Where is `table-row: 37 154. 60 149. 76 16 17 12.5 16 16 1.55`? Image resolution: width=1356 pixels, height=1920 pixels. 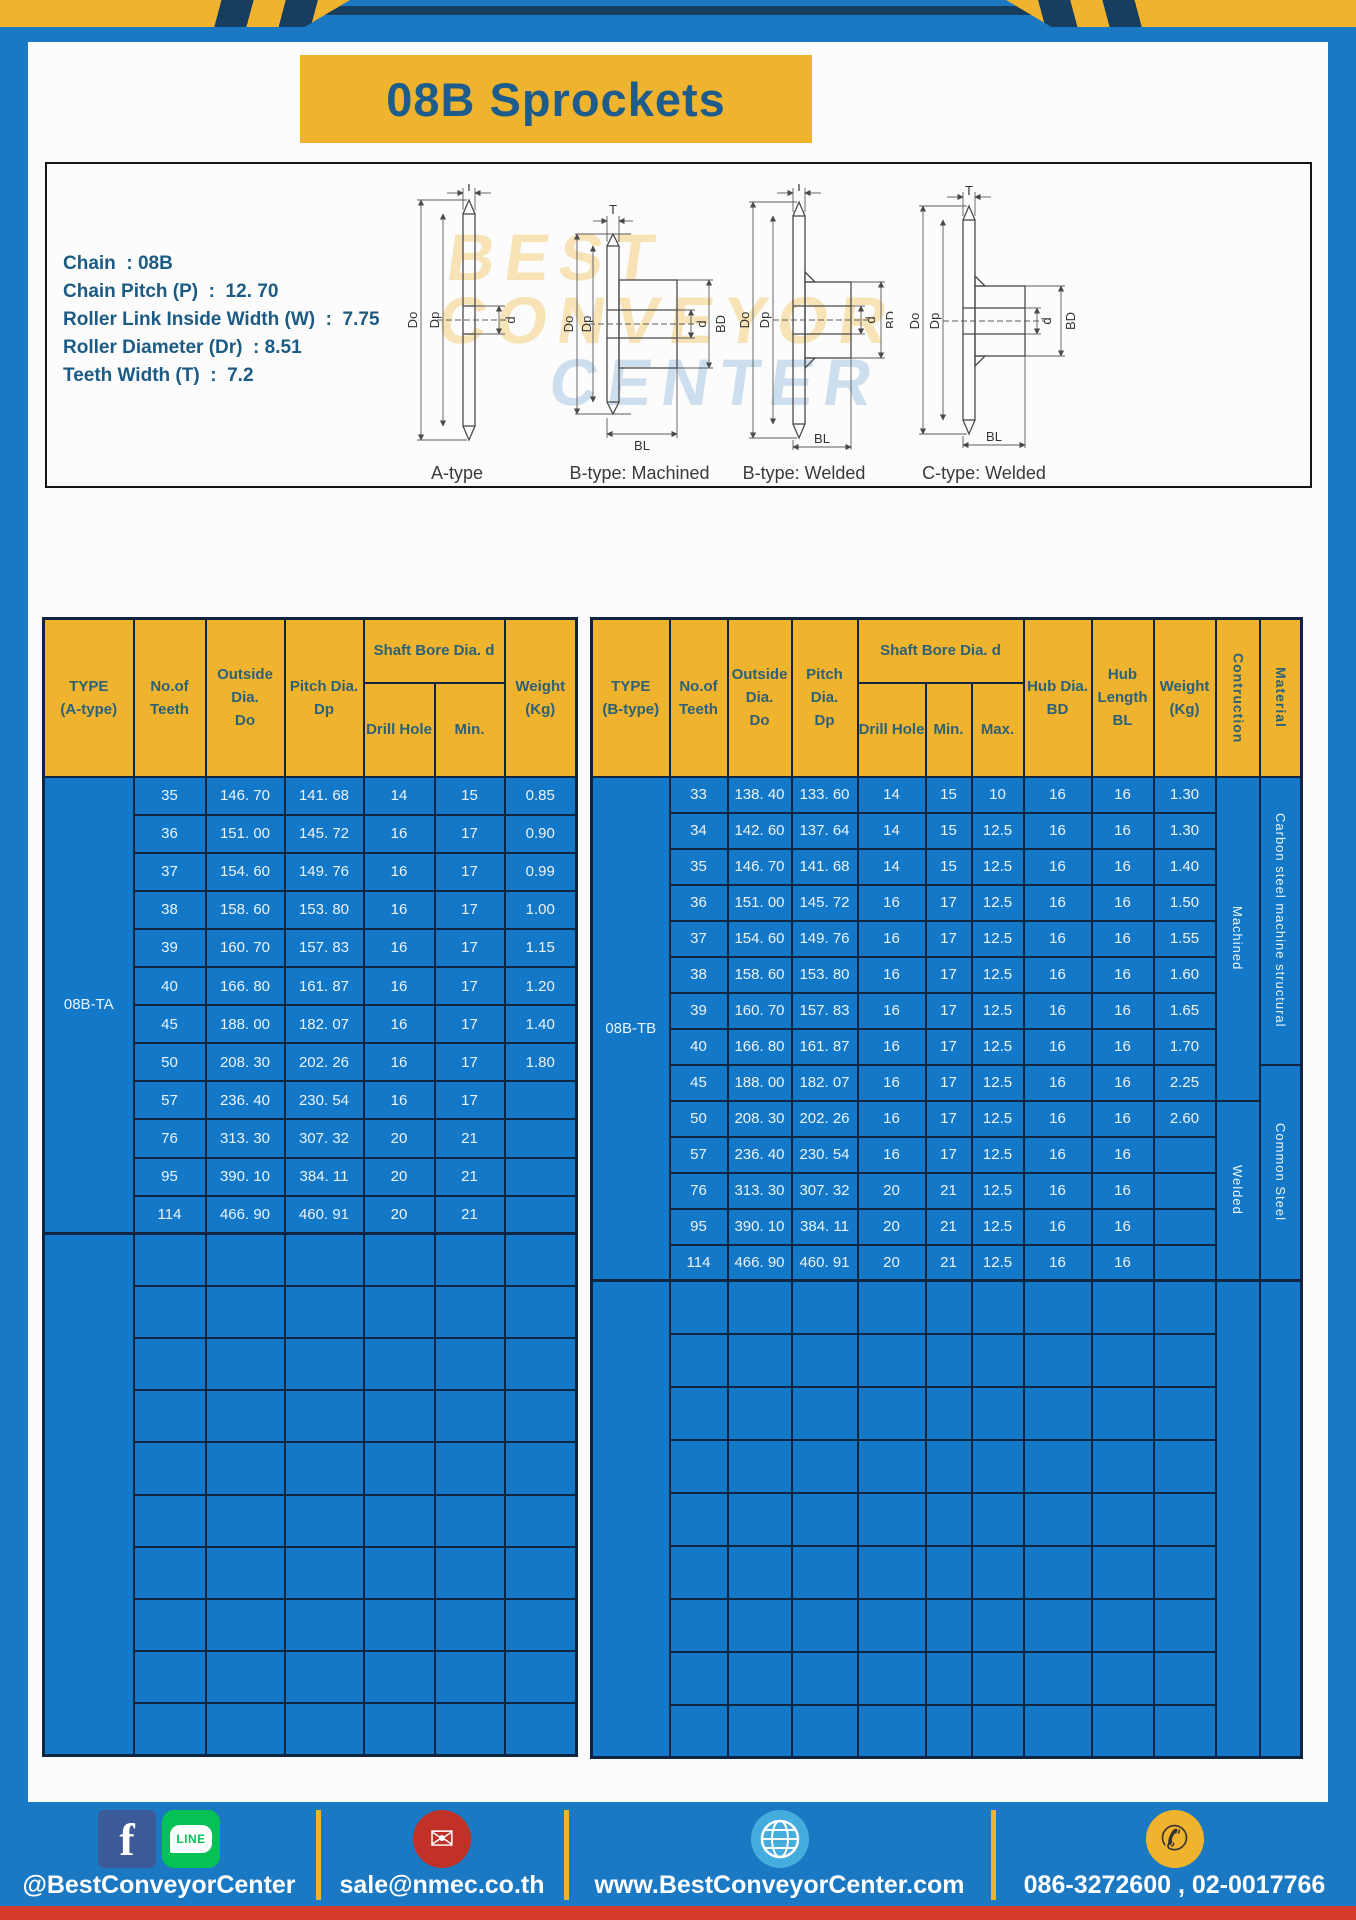
table-row: 37 154. 60 149. 76 16 17 12.5 16 16 1.55 is located at coordinates (947, 938).